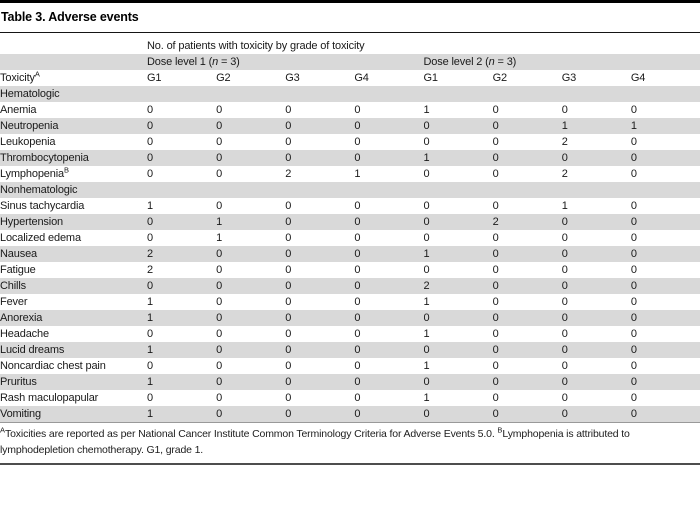 The width and height of the screenshot is (700, 513). Describe the element at coordinates (73, 126) in the screenshot. I see `toxicity-label: Neutropenia` at that location.